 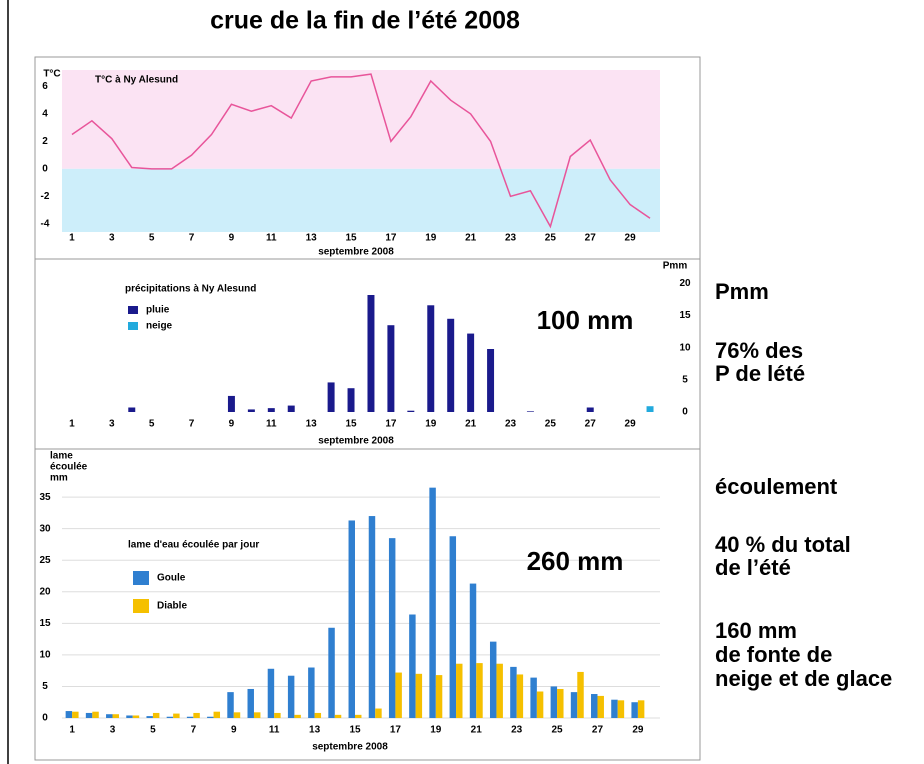 What do you see at coordinates (192, 238) in the screenshot?
I see `x-tick-label: 7` at bounding box center [192, 238].